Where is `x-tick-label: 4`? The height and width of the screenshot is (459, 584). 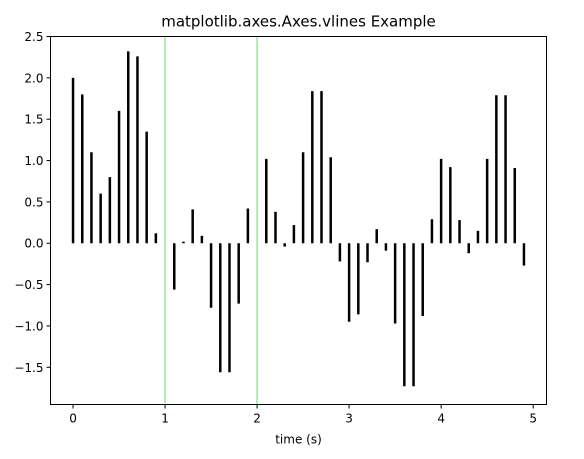
x-tick-label: 4 is located at coordinates (441, 419).